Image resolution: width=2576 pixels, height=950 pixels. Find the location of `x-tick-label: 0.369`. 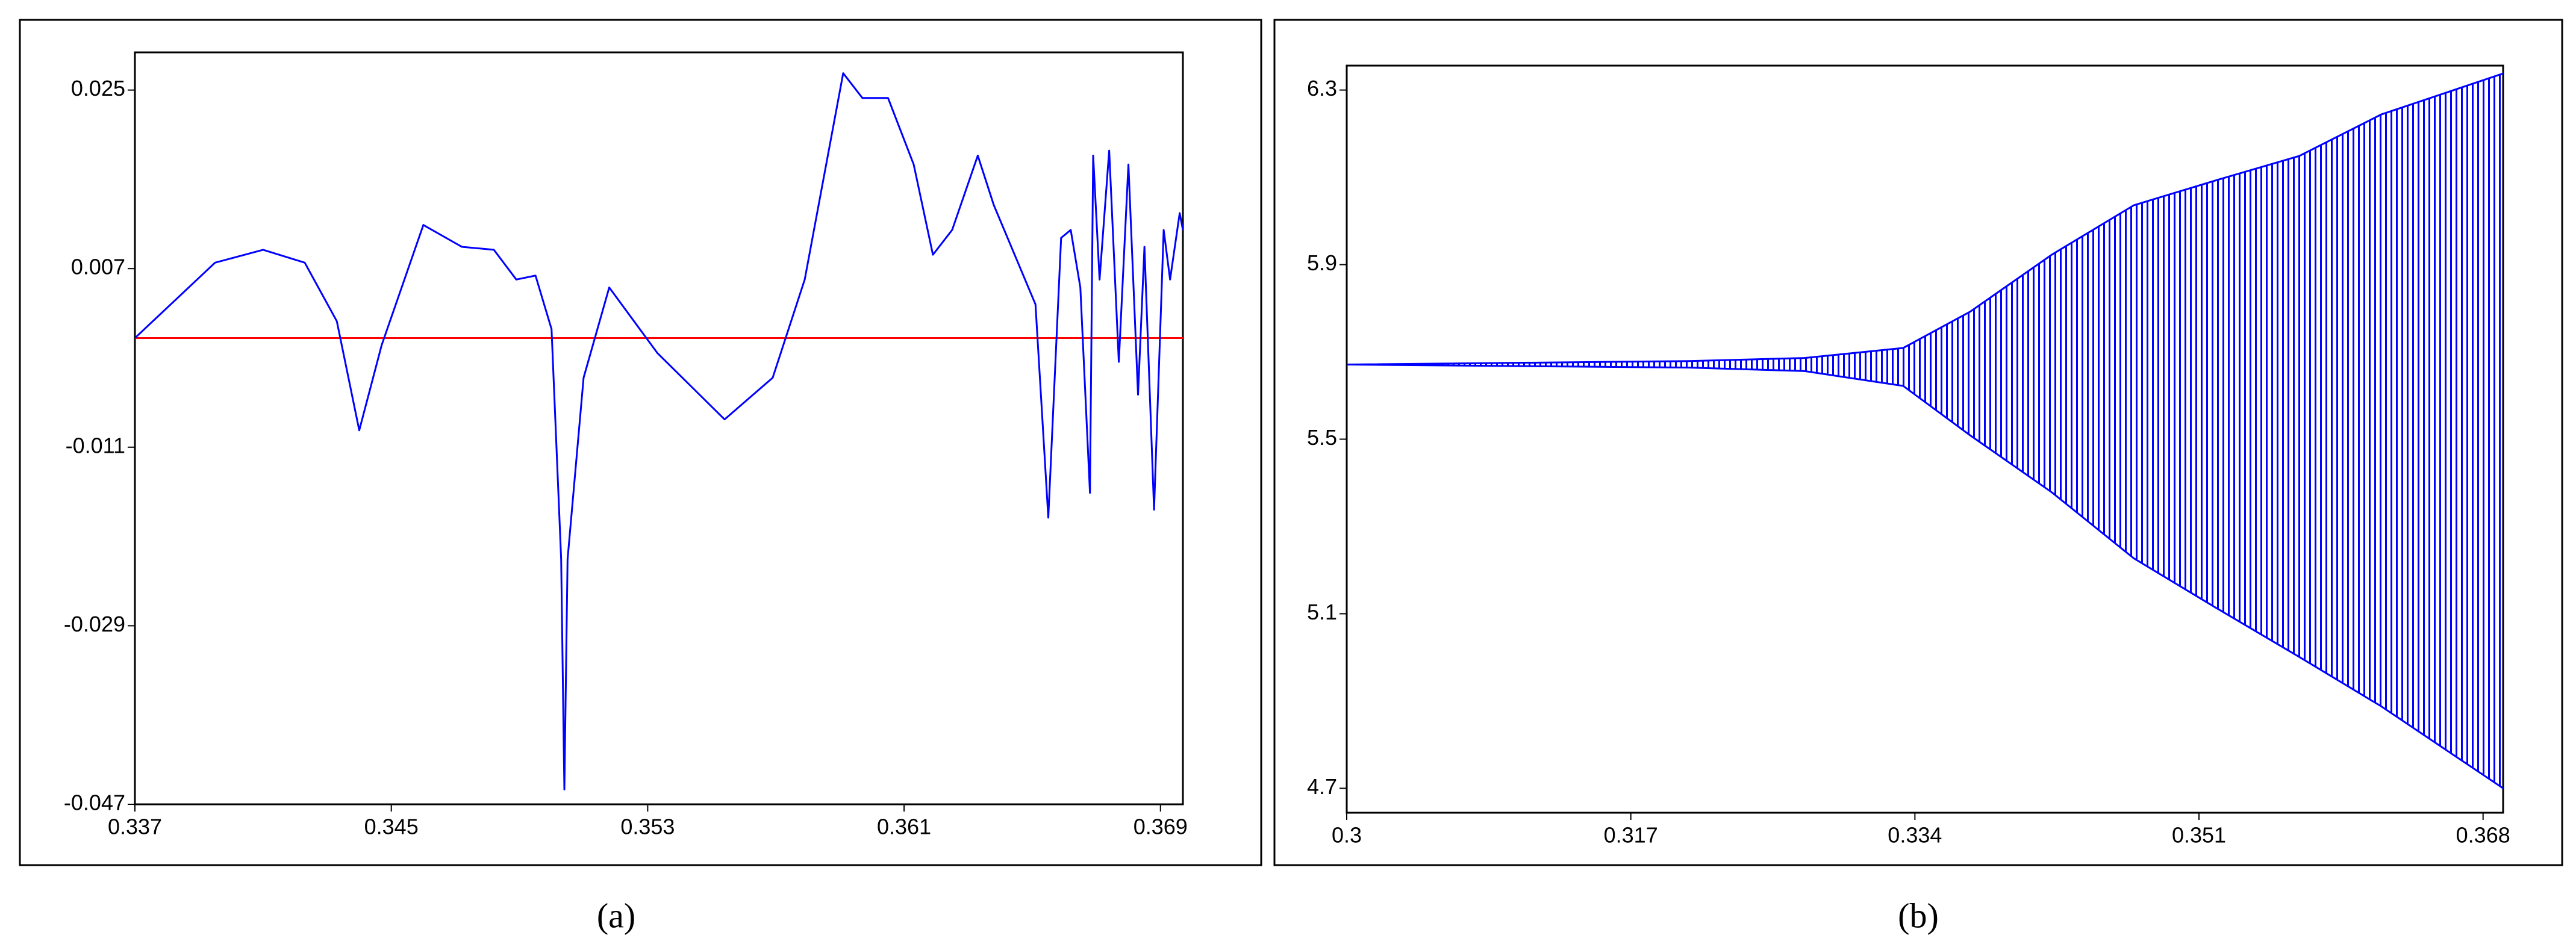

x-tick-label: 0.369 is located at coordinates (1161, 827).